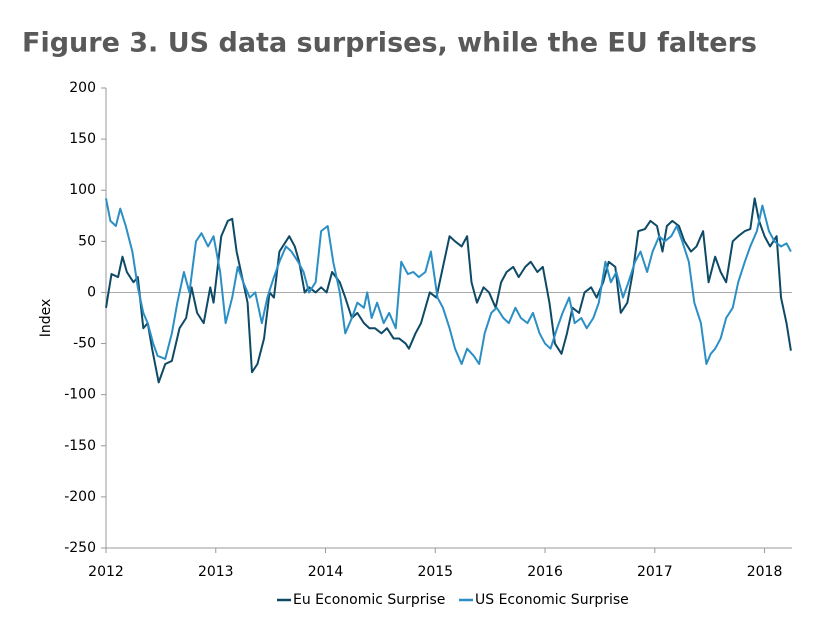  I want to click on x-tick-label: 2017, so click(655, 572).